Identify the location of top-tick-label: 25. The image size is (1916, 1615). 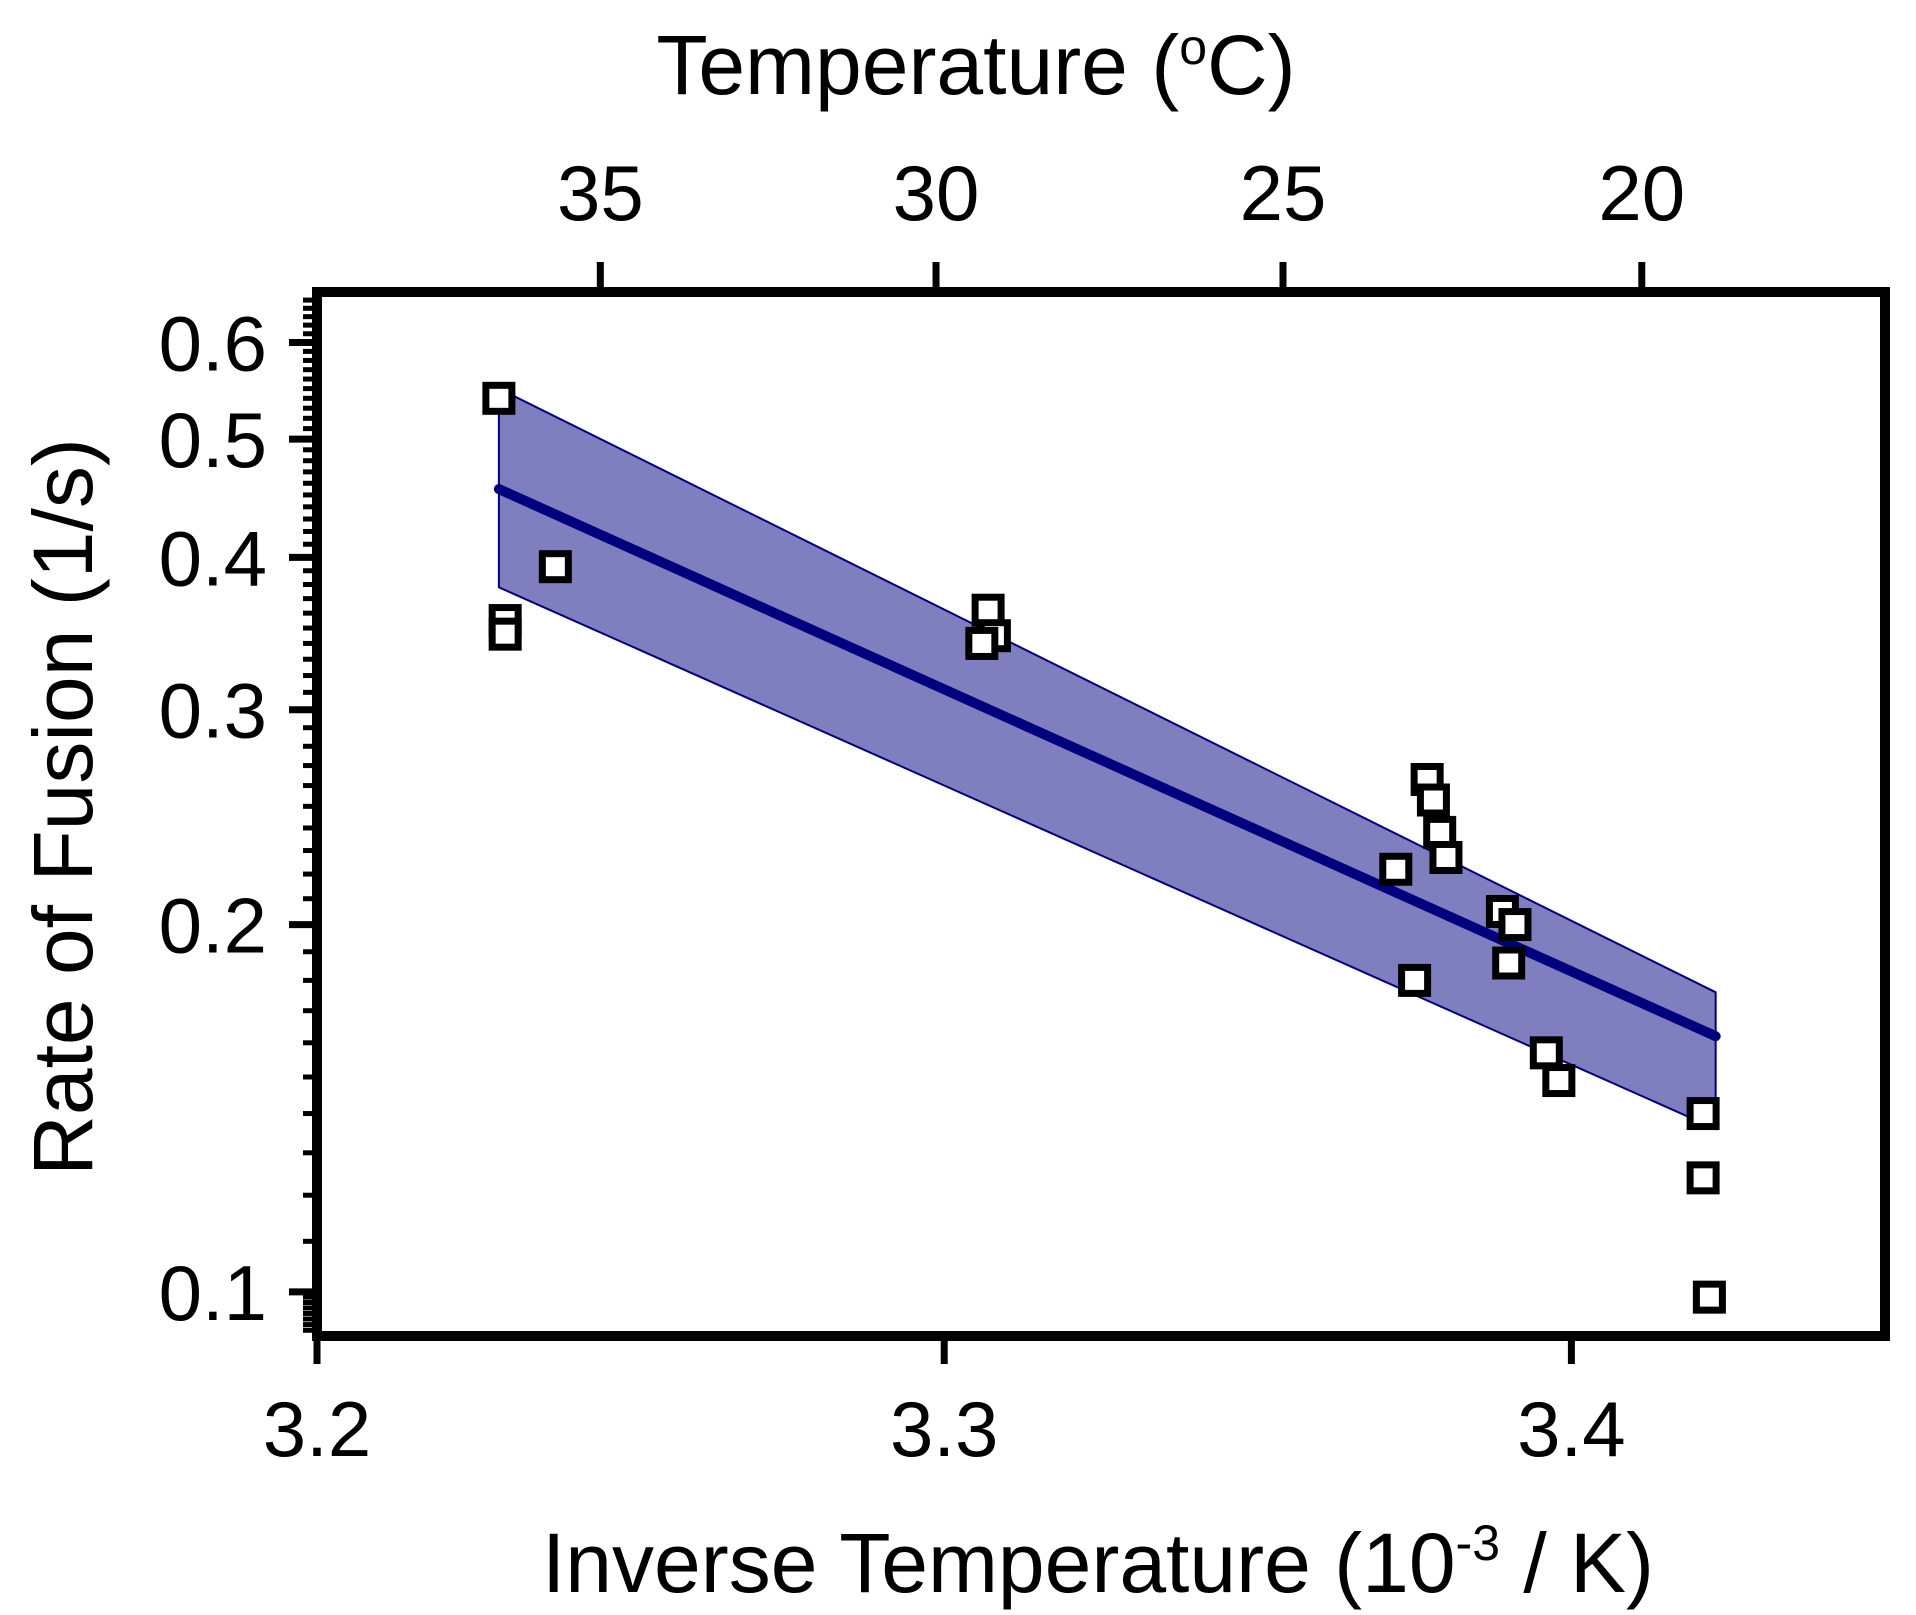
(1283, 193).